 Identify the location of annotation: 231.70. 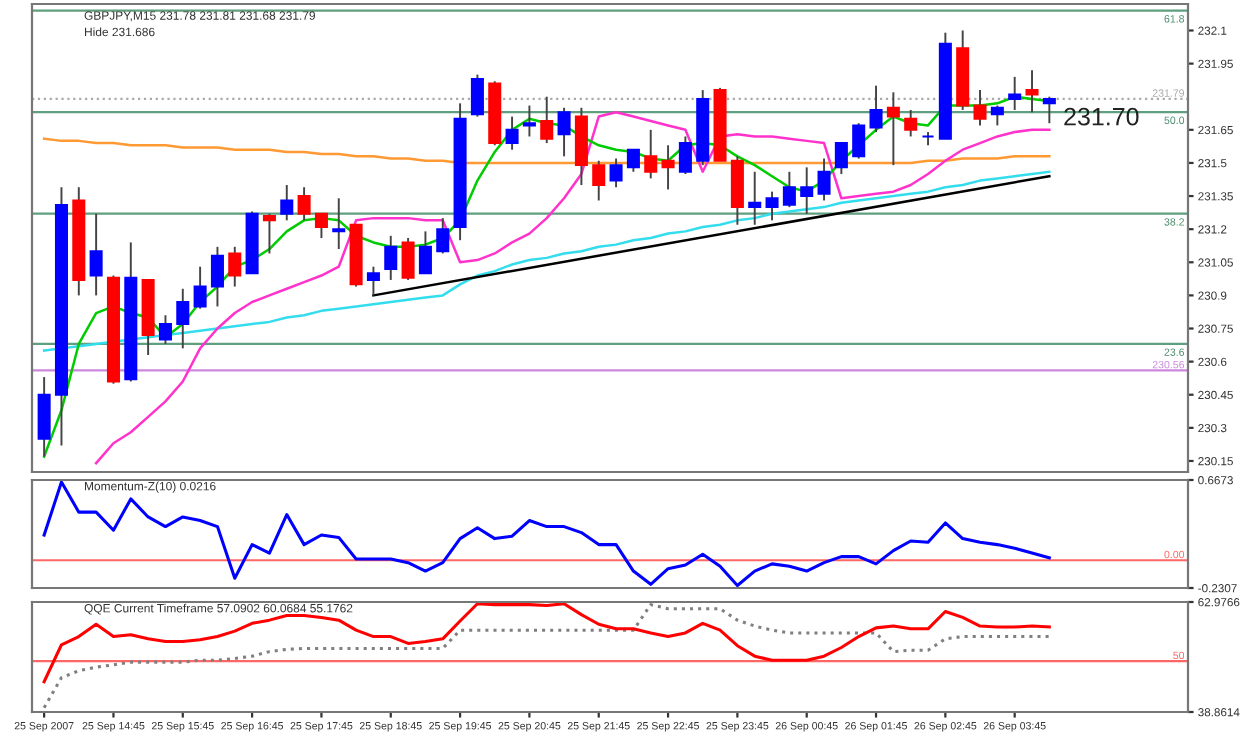
(1101, 116).